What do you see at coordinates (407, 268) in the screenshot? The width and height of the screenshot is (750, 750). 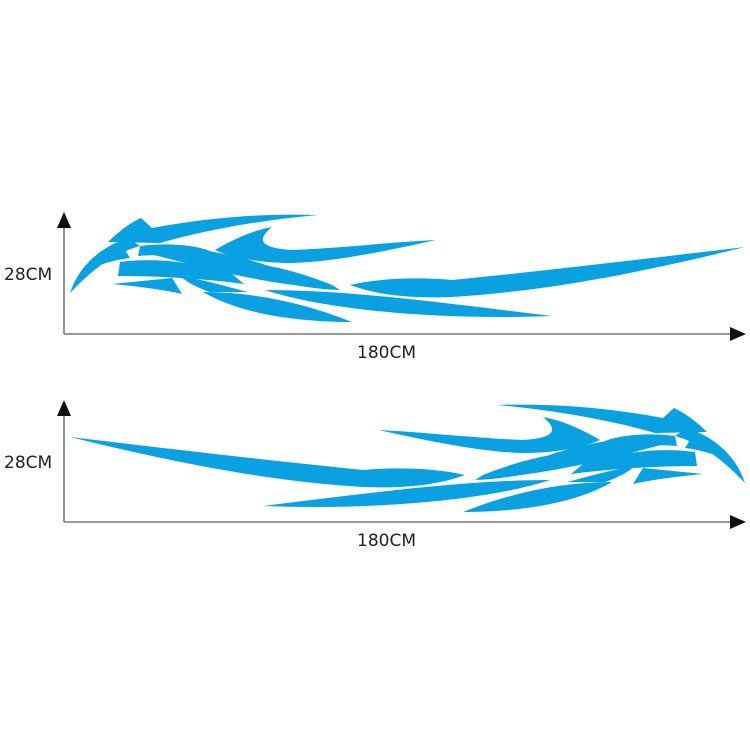 I see `decal-top` at bounding box center [407, 268].